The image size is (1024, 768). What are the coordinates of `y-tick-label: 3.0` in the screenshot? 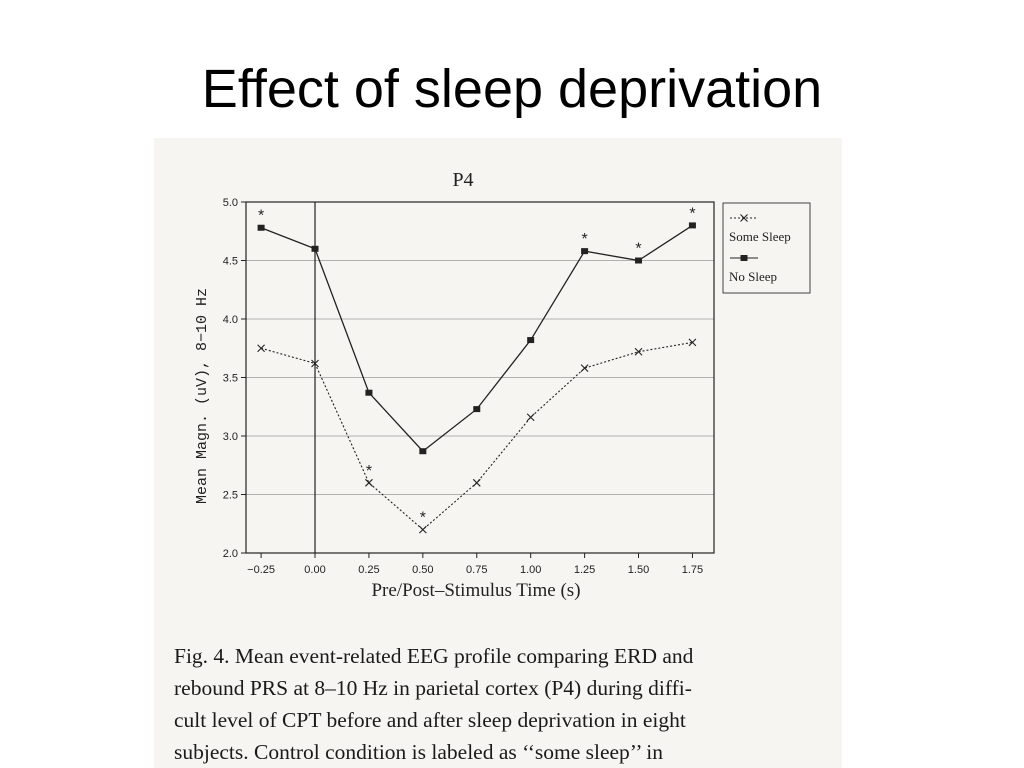 It's located at (230, 437).